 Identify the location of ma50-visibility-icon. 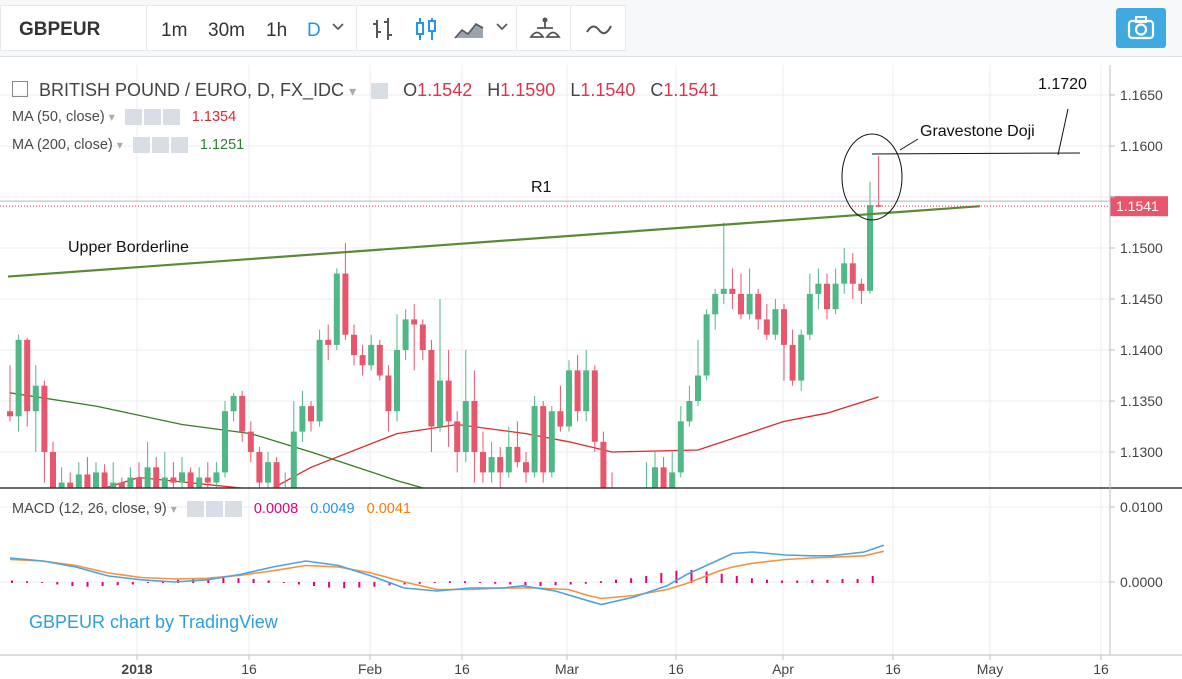
(133, 117).